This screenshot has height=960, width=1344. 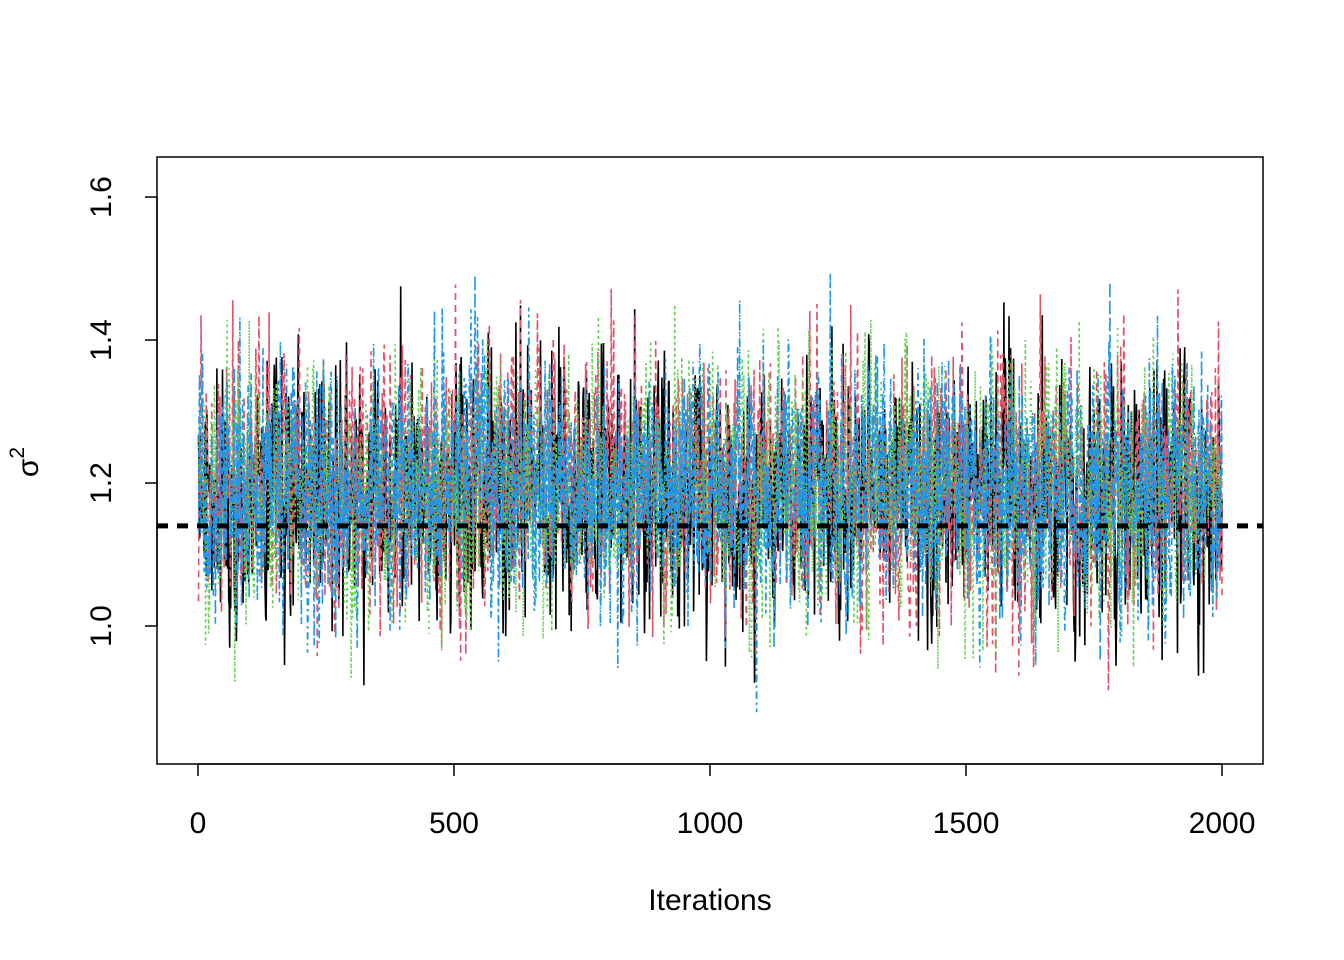 I want to click on x-tick-label: 2000, so click(x=1222, y=823).